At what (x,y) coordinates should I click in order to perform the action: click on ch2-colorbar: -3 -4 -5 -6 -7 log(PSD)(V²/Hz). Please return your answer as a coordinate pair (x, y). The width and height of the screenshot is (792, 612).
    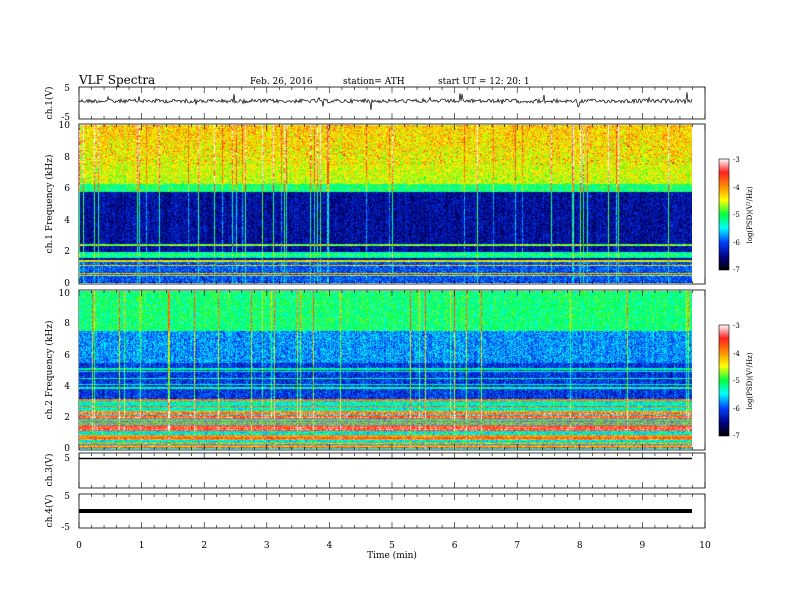
    Looking at the image, I should click on (736, 381).